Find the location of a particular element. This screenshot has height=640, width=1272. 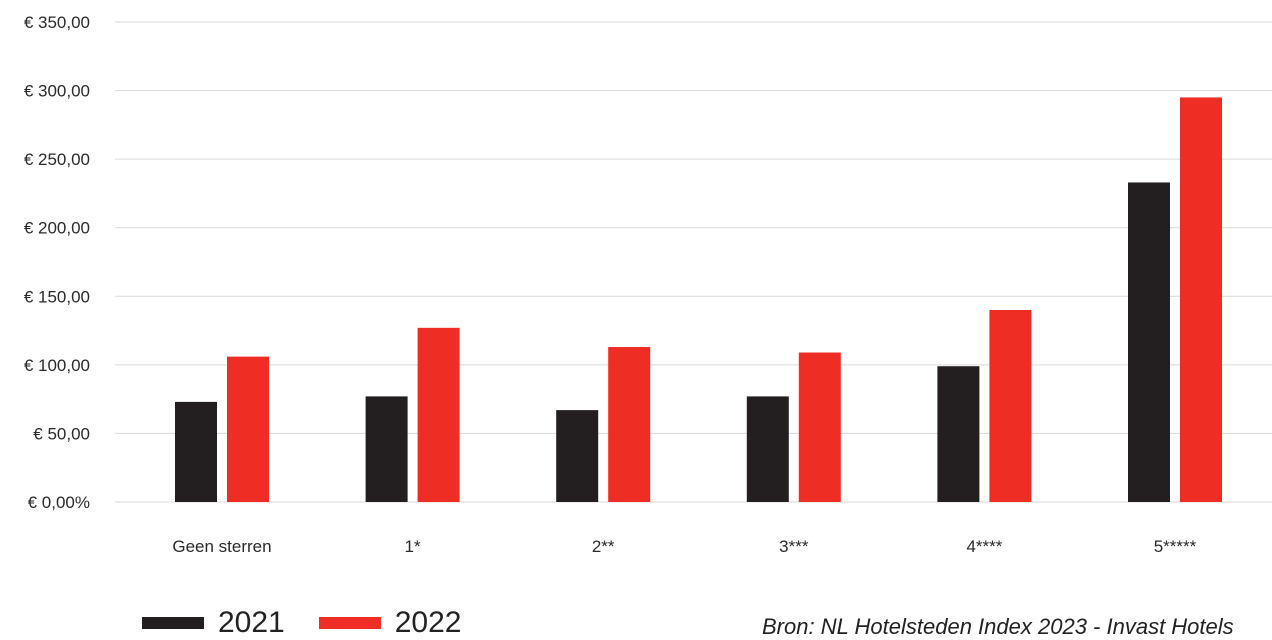

x-category-label: 4**** is located at coordinates (984, 546).